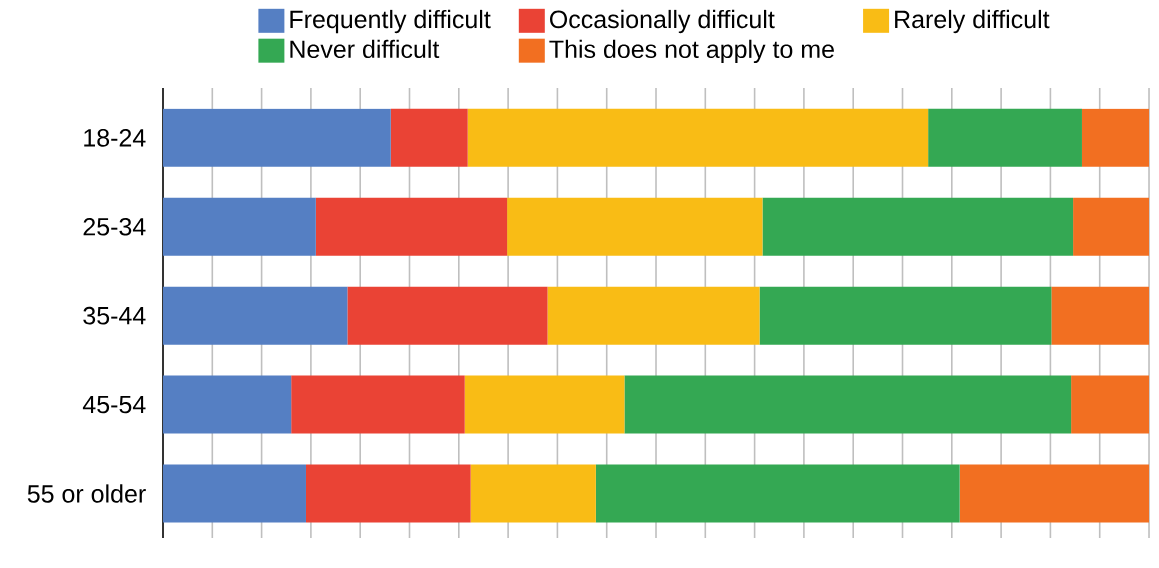 The height and width of the screenshot is (568, 1159). Describe the element at coordinates (114, 404) in the screenshot. I see `y-tick-label: 45-54` at that location.